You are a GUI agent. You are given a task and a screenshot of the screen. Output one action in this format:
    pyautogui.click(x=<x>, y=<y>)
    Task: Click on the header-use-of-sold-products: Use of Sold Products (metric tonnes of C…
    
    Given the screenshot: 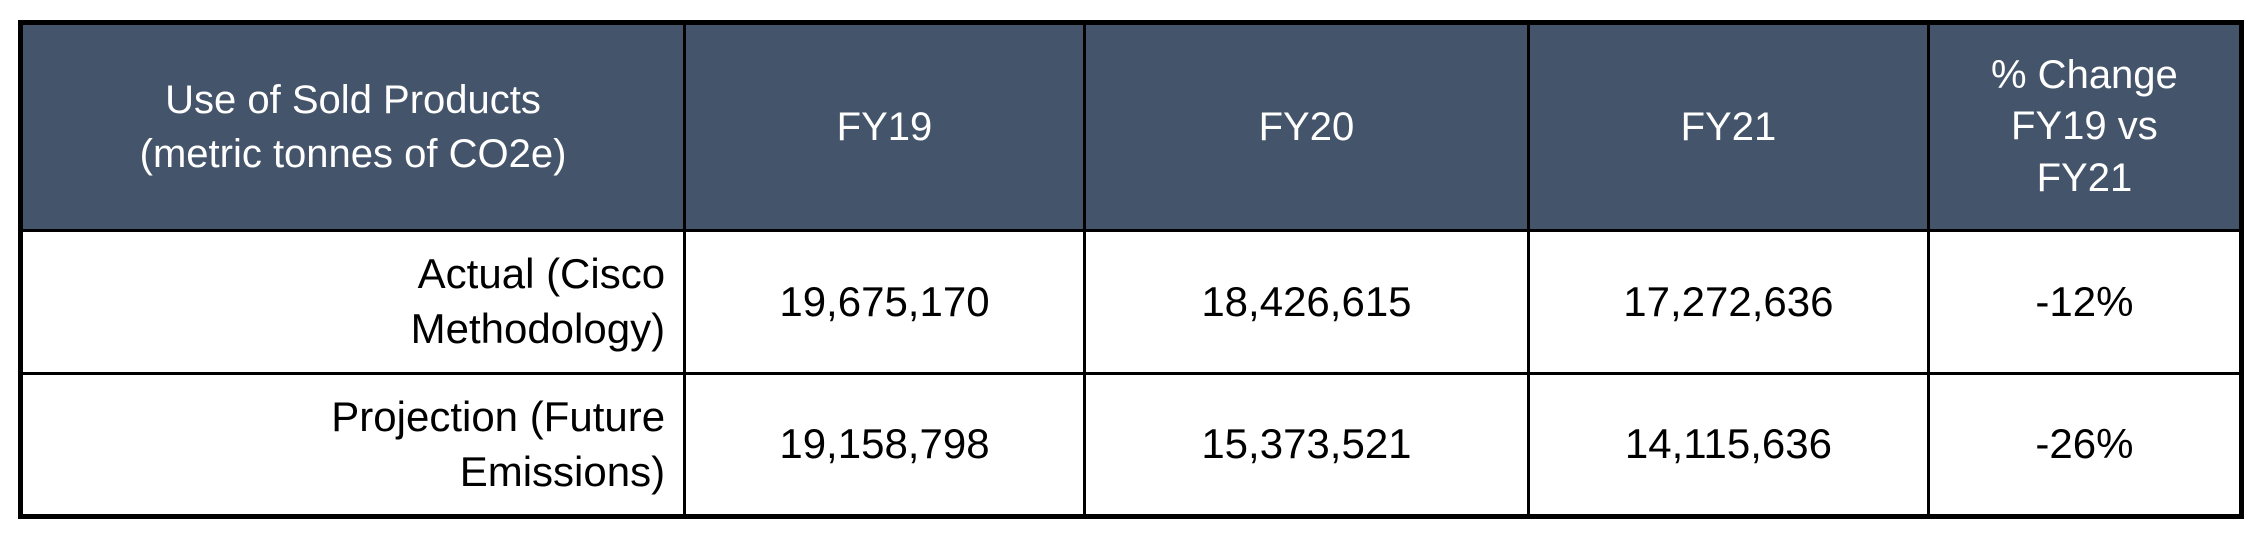 What is the action you would take?
    pyautogui.click(x=352, y=126)
    